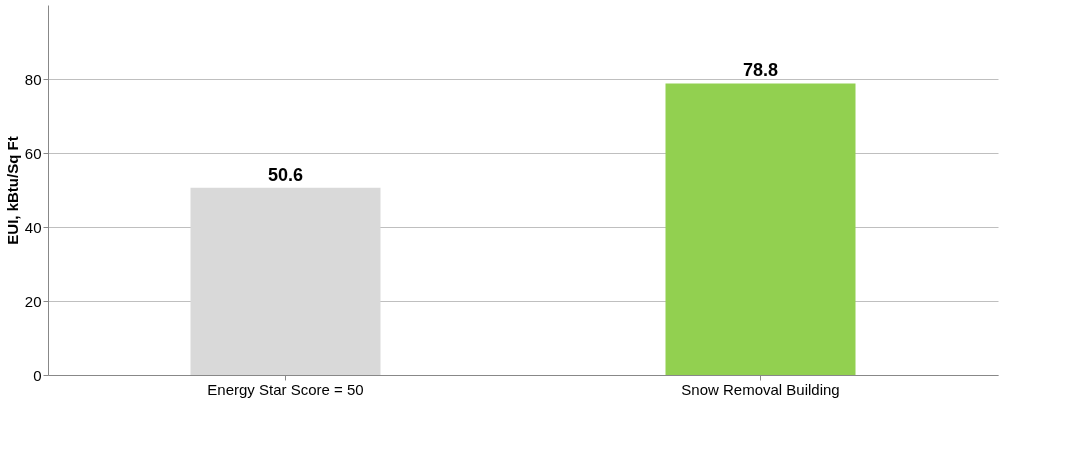 The image size is (1077, 460). What do you see at coordinates (12, 190) in the screenshot?
I see `y-axis-title: EUI, kBtu/Sq Ft` at bounding box center [12, 190].